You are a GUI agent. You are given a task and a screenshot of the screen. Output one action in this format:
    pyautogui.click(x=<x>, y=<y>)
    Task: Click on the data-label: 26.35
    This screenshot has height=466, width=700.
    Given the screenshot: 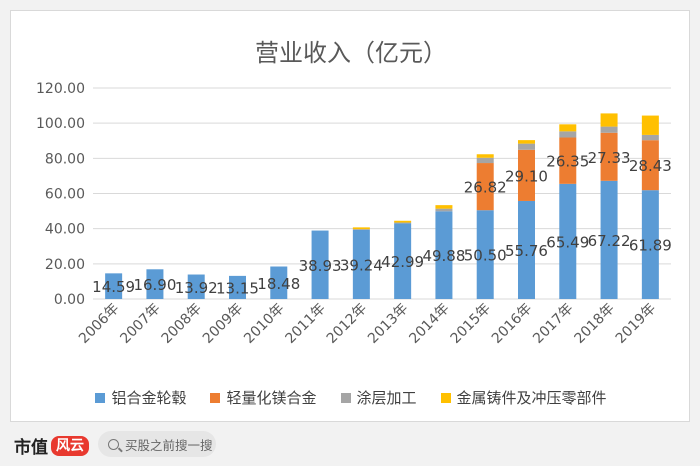 What is the action you would take?
    pyautogui.click(x=567, y=162)
    